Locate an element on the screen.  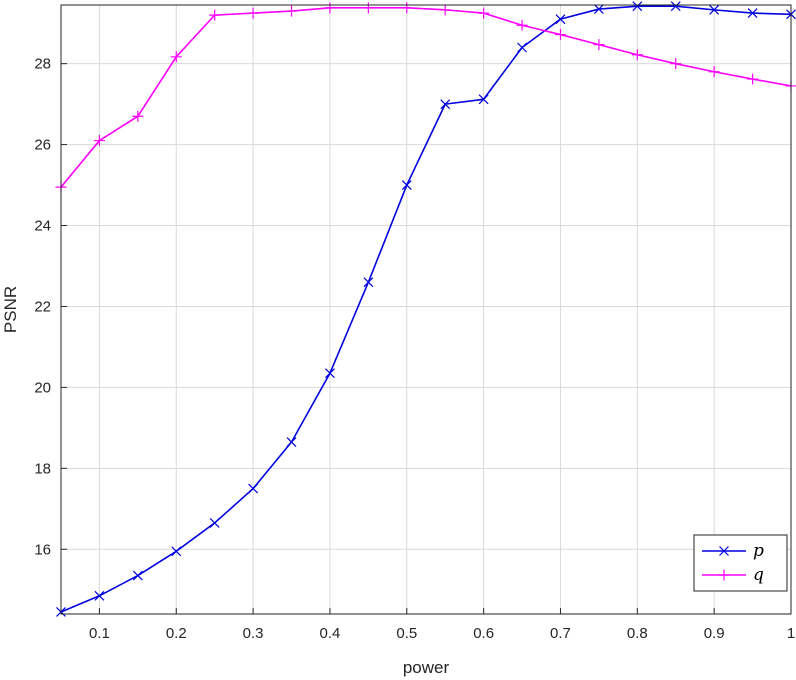
y-tick-label: 18 is located at coordinates (42, 468).